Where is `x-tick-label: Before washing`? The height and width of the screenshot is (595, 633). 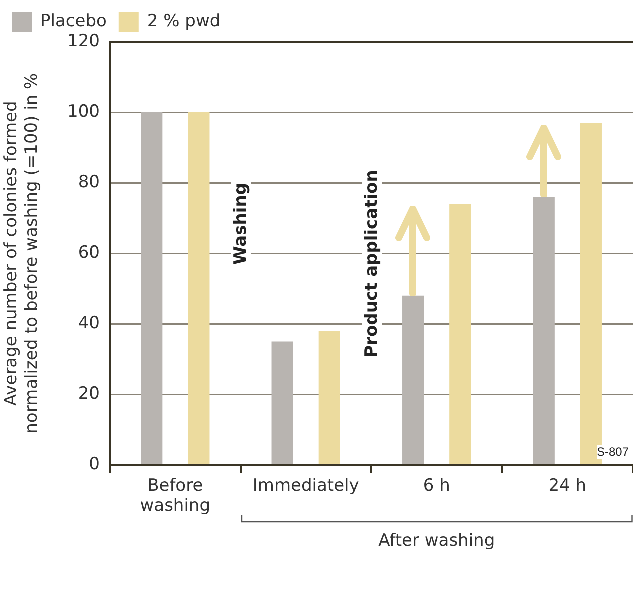 x-tick-label: Before washing is located at coordinates (175, 496).